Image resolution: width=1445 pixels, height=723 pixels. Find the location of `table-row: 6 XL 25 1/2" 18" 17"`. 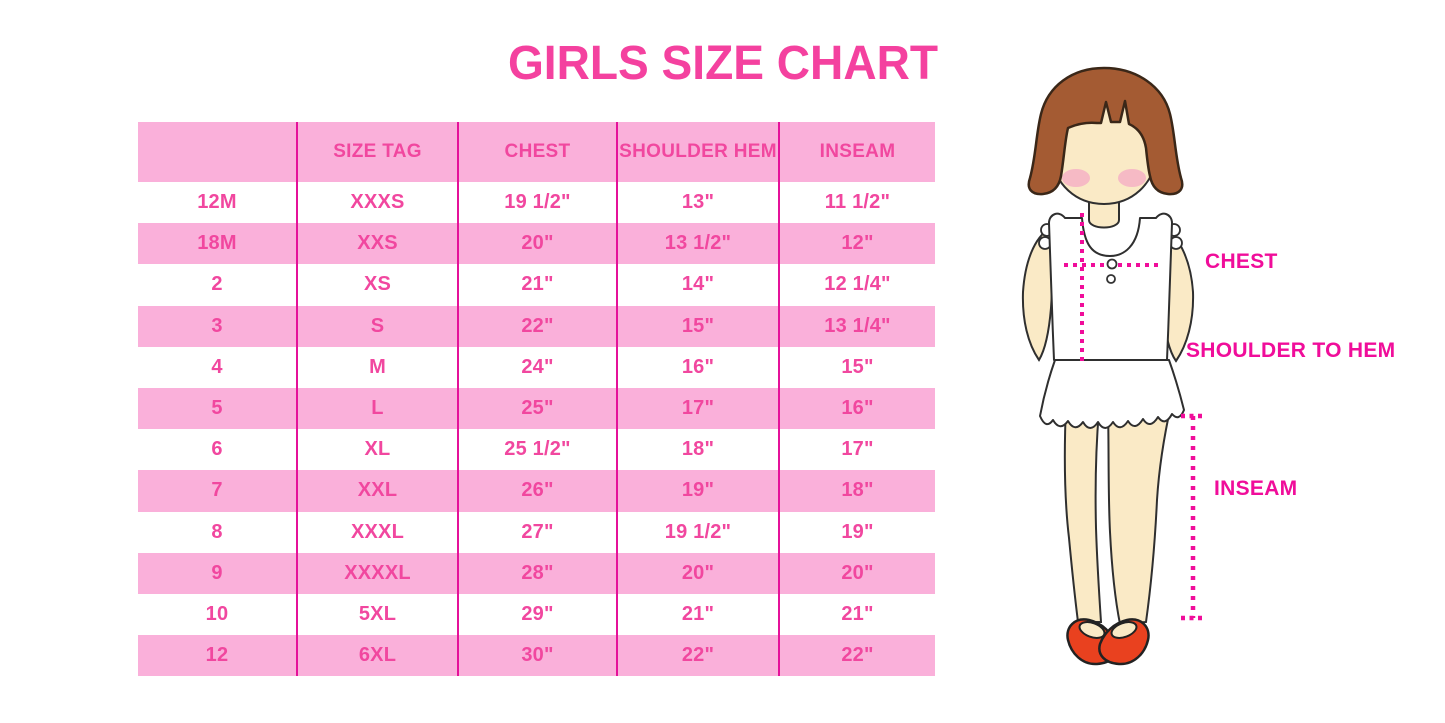

table-row: 6 XL 25 1/2" 18" 17" is located at coordinates (536, 450).